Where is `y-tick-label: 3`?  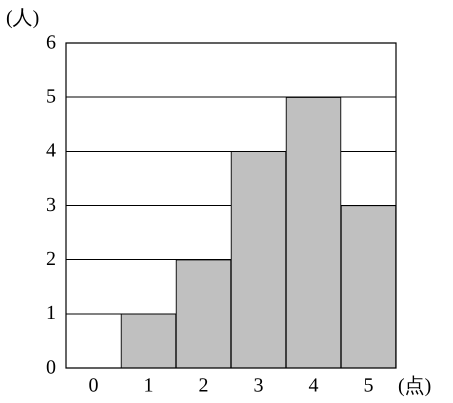 y-tick-label: 3 is located at coordinates (51, 205).